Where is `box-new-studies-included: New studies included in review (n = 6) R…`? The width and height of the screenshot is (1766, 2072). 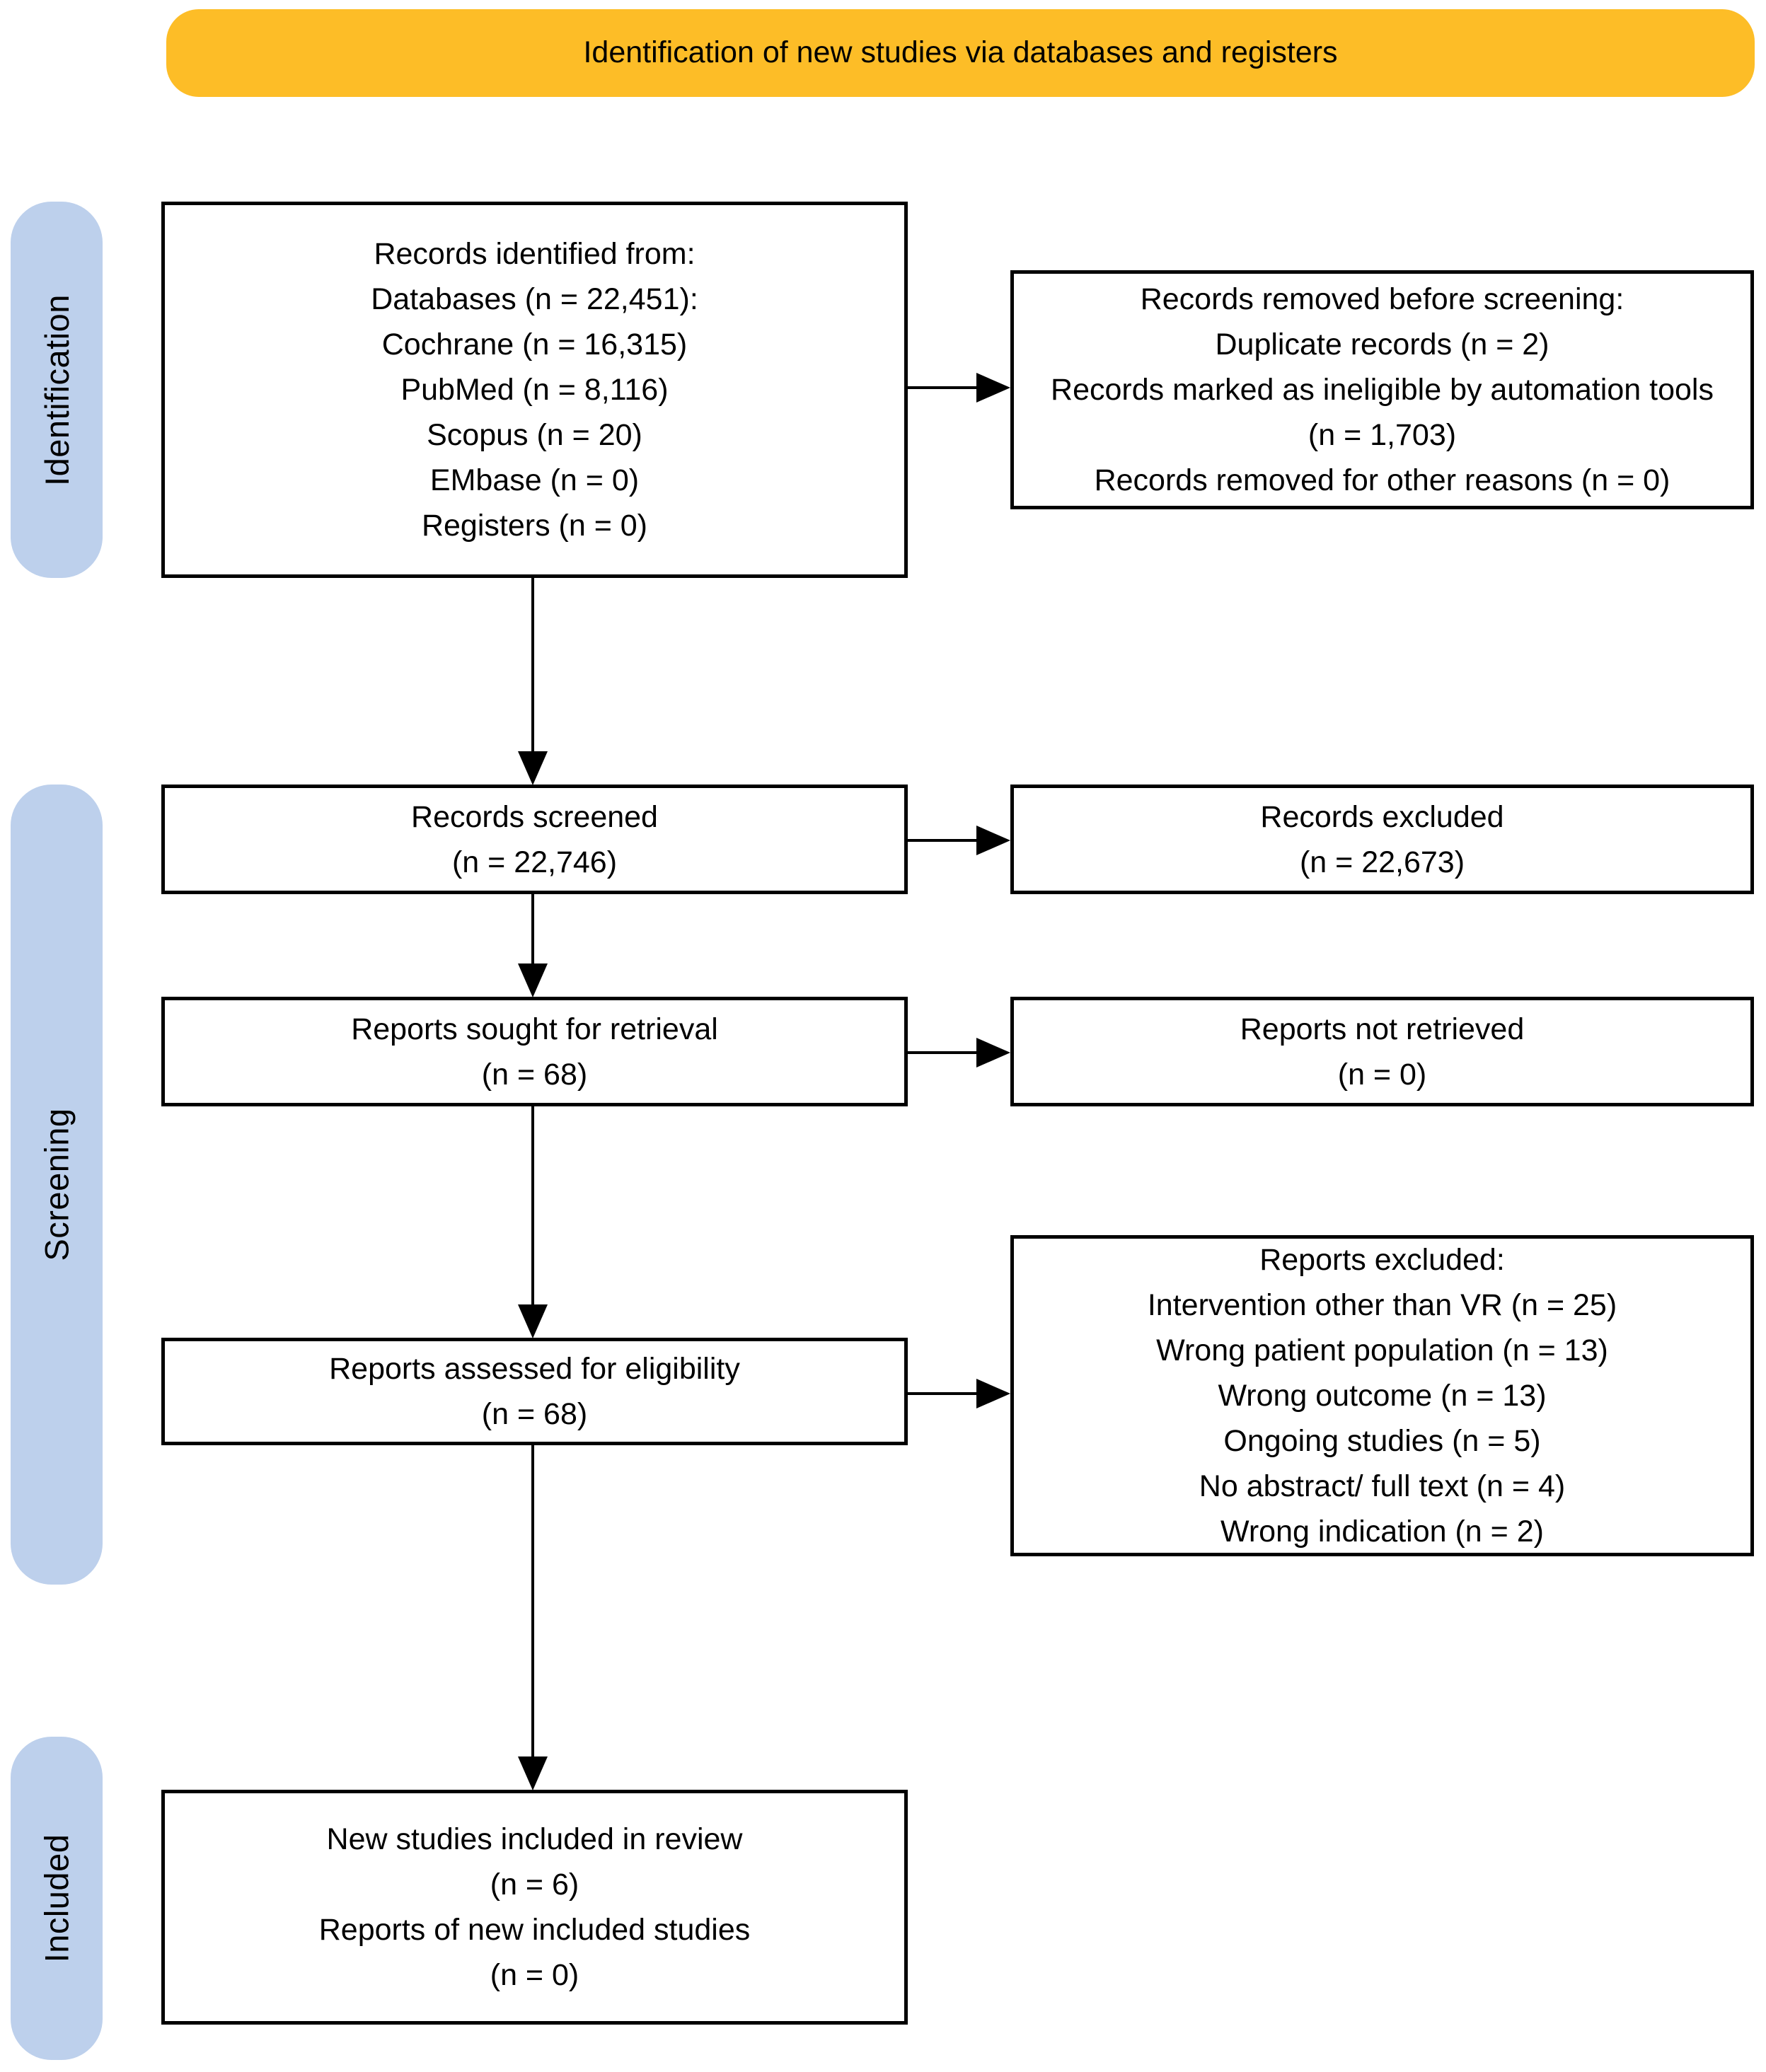
box-new-studies-included: New studies included in review (n = 6) R… is located at coordinates (534, 1907).